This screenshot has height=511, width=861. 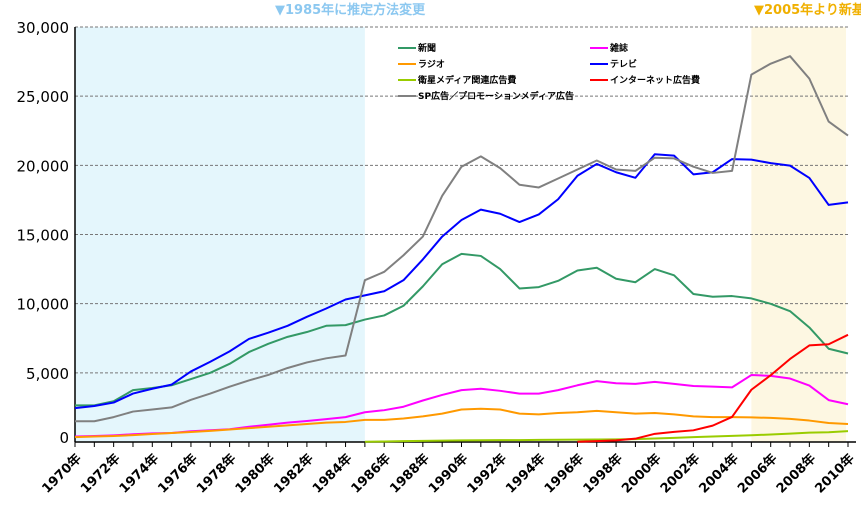 I want to click on y-tick-label: 25,000, so click(x=43, y=97).